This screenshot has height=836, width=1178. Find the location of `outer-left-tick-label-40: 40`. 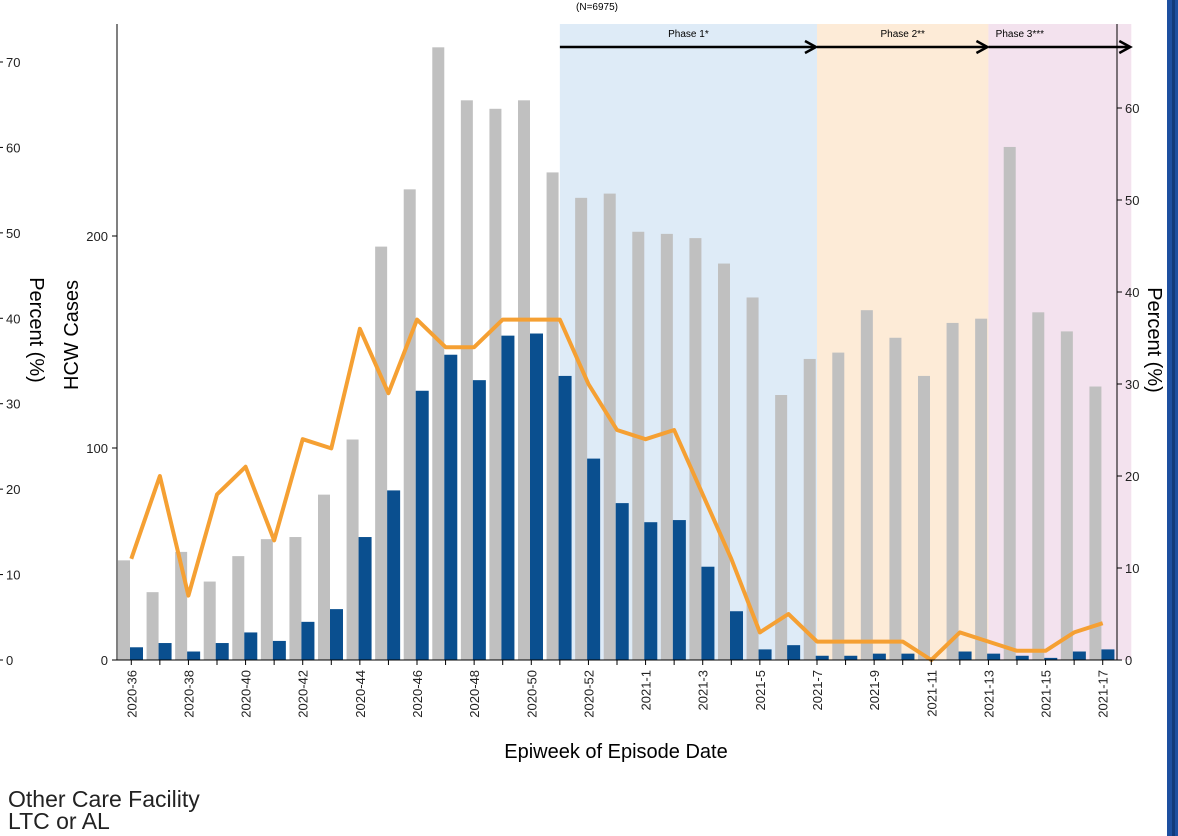

outer-left-tick-label-40: 40 is located at coordinates (13, 318).